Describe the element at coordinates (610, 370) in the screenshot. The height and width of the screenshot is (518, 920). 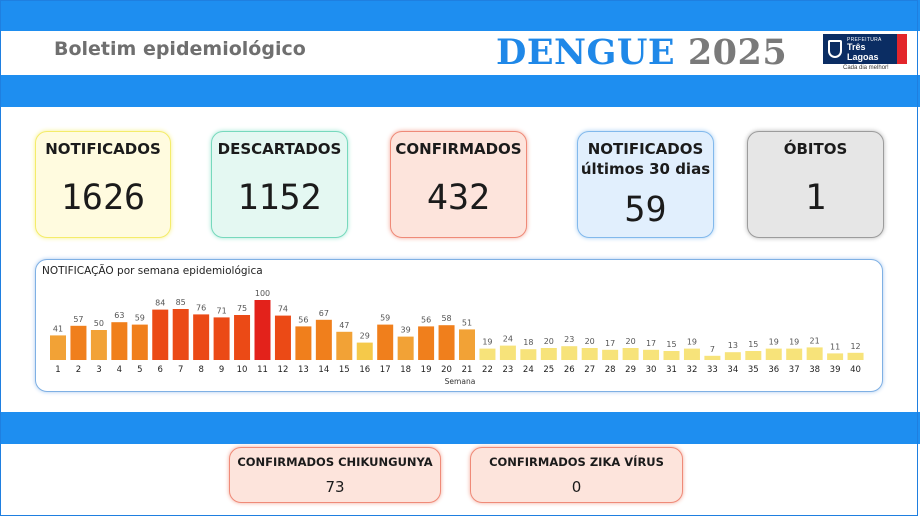
I see `x-tick-label: 28` at that location.